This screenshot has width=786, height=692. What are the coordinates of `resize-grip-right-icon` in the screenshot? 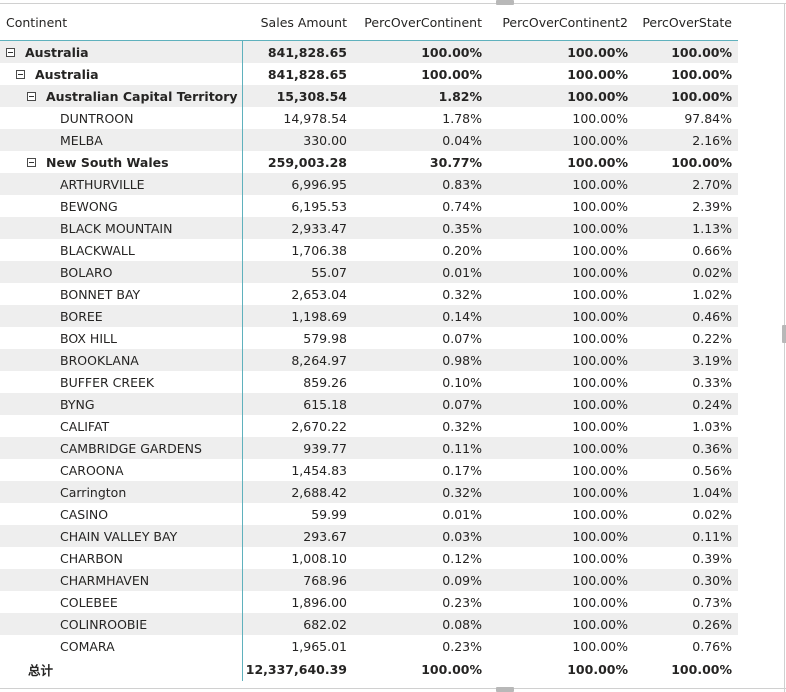 It's located at (784, 334).